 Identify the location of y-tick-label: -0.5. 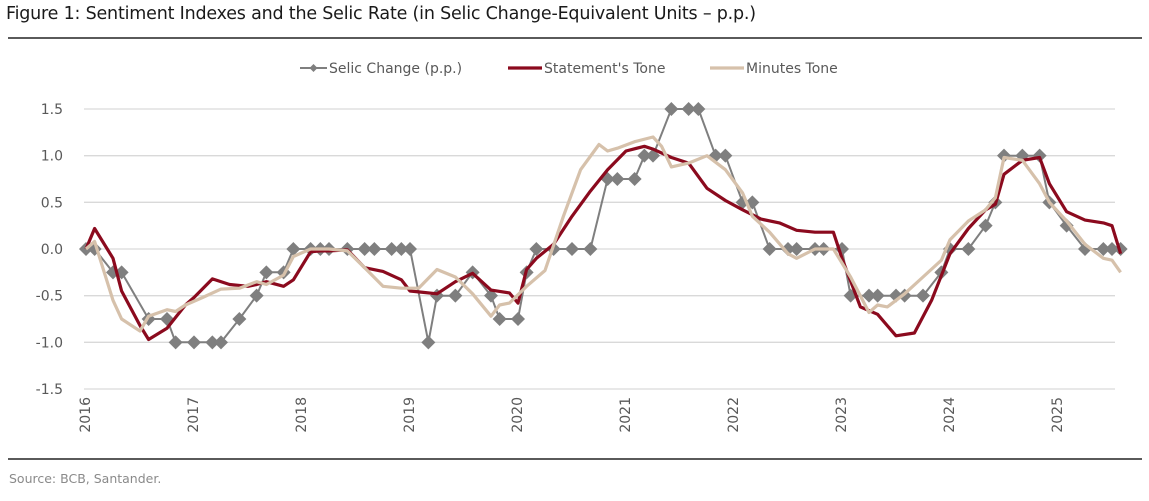
(49, 297).